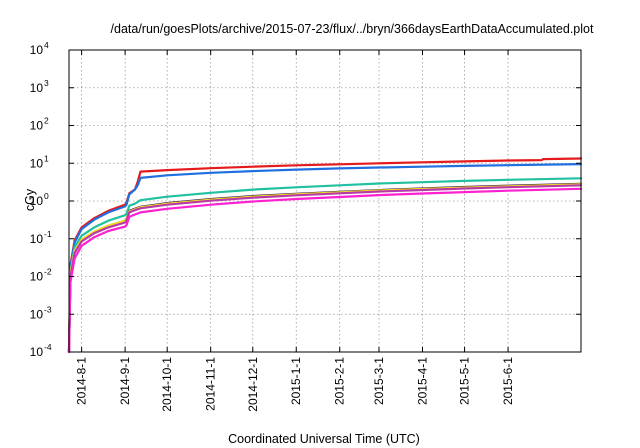 The image size is (640, 448). I want to click on x-tick-label: 2015-1-1, so click(296, 381).